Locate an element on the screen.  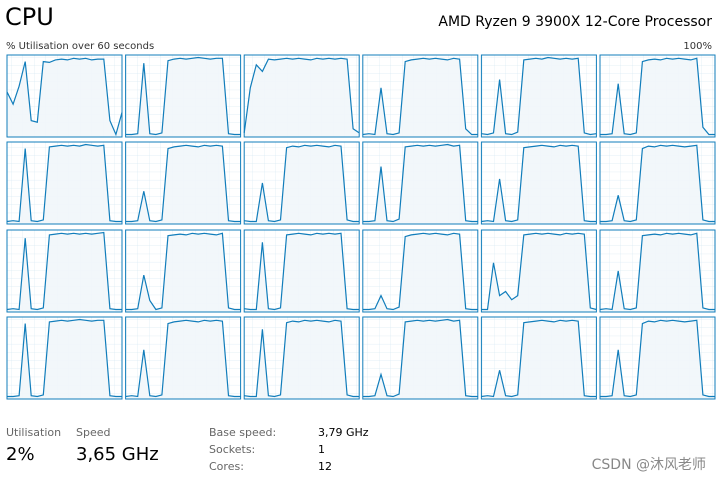
base-speed-value: 3,79 GHz is located at coordinates (343, 432).